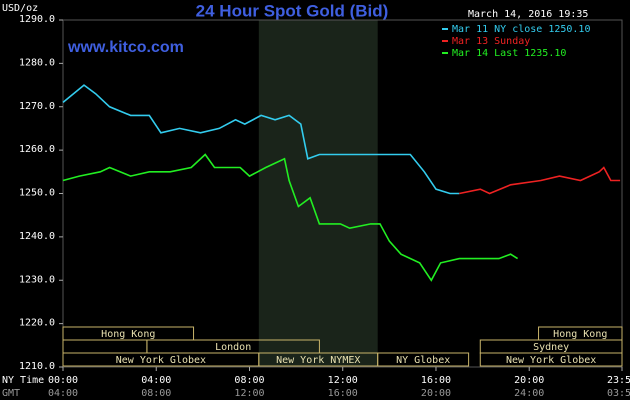 The height and width of the screenshot is (400, 630). Describe the element at coordinates (37, 62) in the screenshot. I see `y-tick-label: 1280.0` at that location.